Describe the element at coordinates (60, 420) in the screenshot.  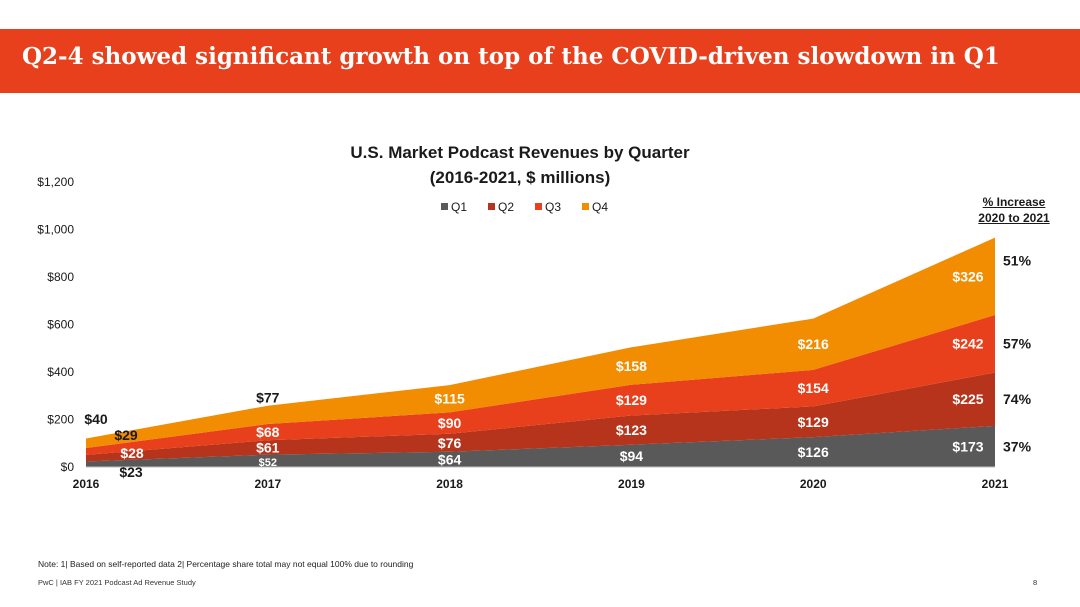
I see `y-tick-label: $200` at that location.